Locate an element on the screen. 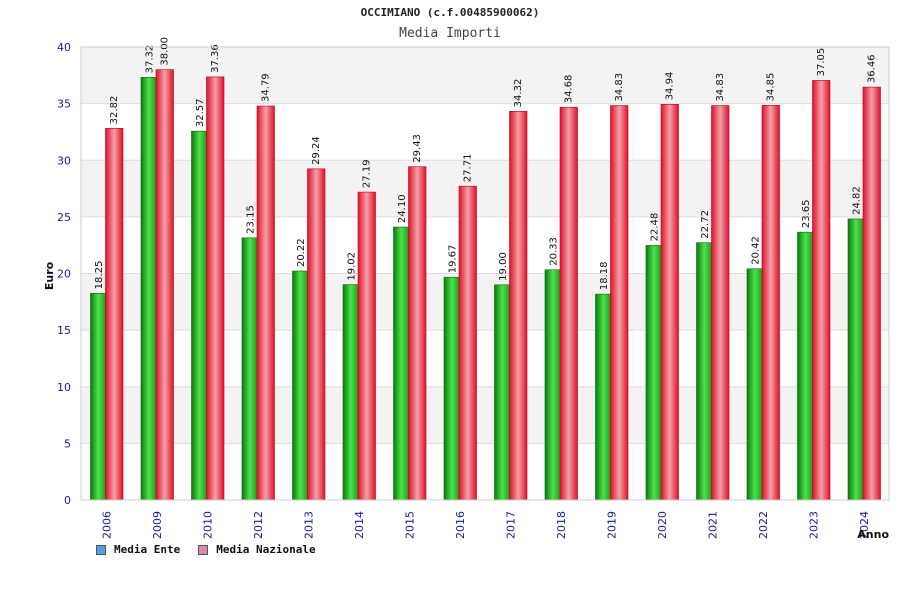  data-label-media-nazionale-2024: 36.46 is located at coordinates (872, 68).